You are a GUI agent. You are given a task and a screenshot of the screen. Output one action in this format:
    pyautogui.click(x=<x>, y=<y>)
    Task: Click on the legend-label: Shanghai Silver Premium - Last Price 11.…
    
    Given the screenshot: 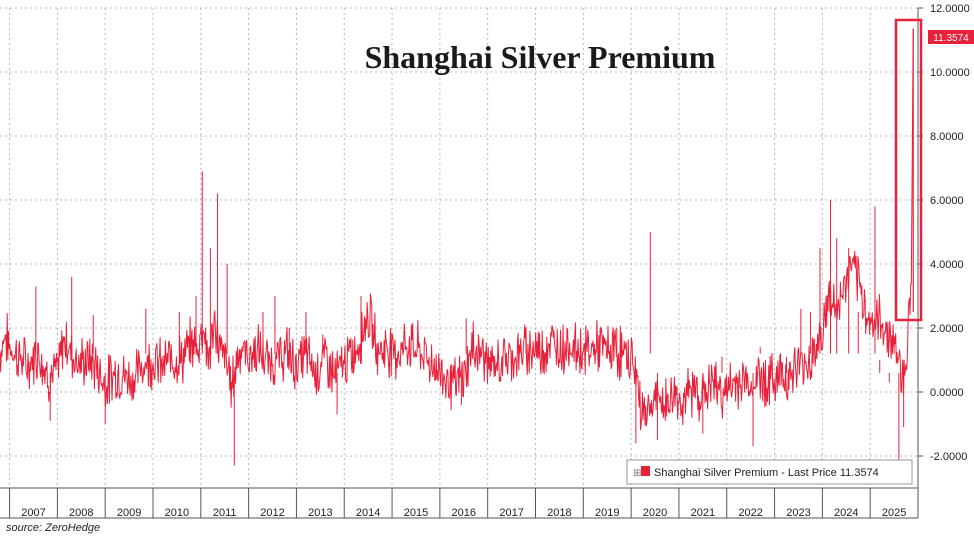 What is the action you would take?
    pyautogui.click(x=766, y=473)
    